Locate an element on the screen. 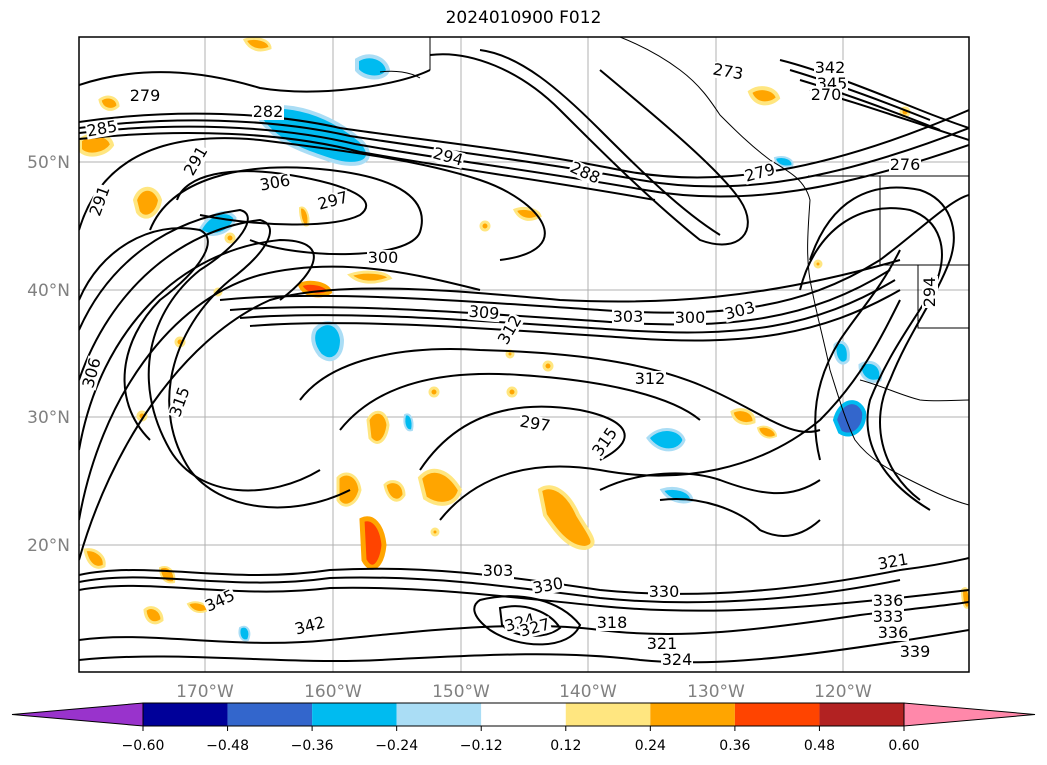 Image resolution: width=1047 pixels, height=765 pixels. contour-label: 309 is located at coordinates (484, 313).